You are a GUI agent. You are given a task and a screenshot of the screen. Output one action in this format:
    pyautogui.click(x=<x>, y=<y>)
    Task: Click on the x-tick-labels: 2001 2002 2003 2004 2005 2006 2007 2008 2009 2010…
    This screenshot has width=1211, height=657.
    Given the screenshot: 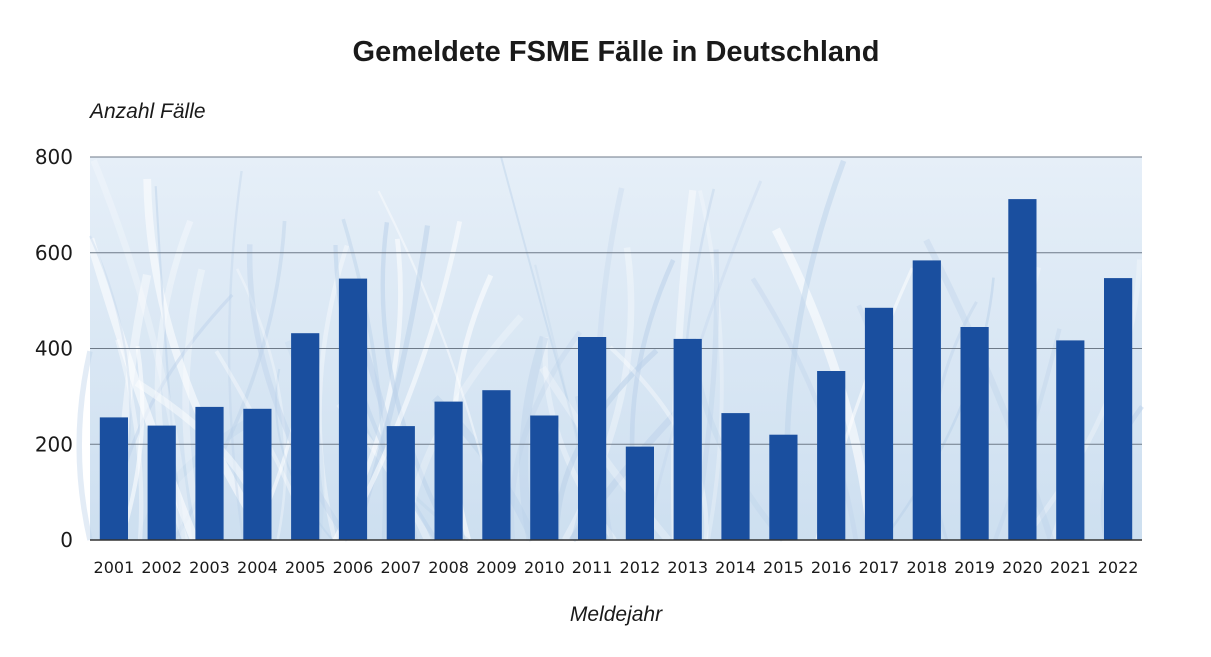 What is the action you would take?
    pyautogui.click(x=616, y=567)
    